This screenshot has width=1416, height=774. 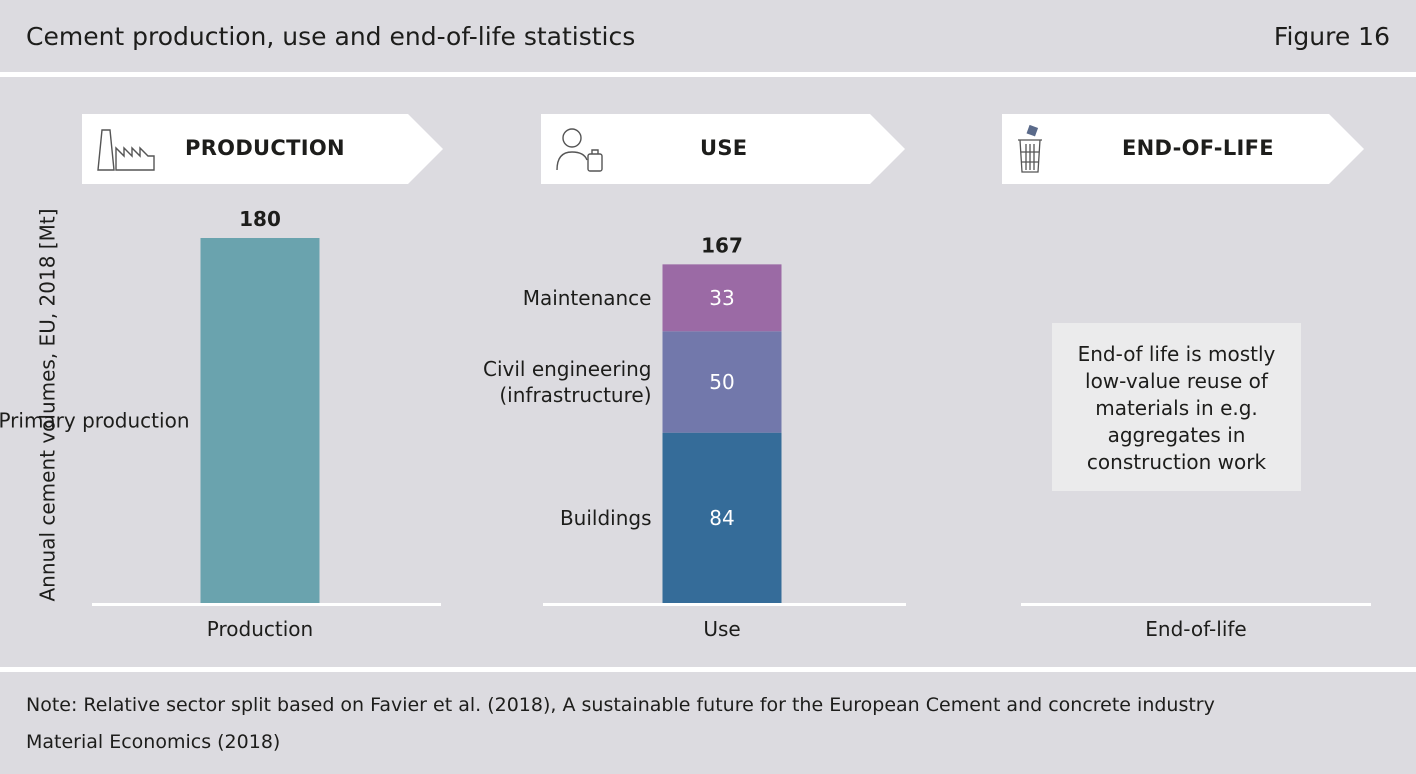 I want to click on stage-label: PRODUCTION, so click(x=265, y=148).